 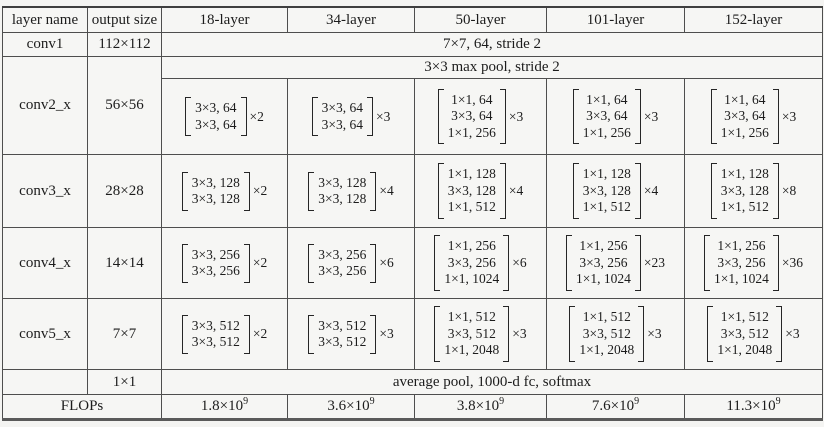 What do you see at coordinates (124, 19) in the screenshot?
I see `header-output-size: output size` at bounding box center [124, 19].